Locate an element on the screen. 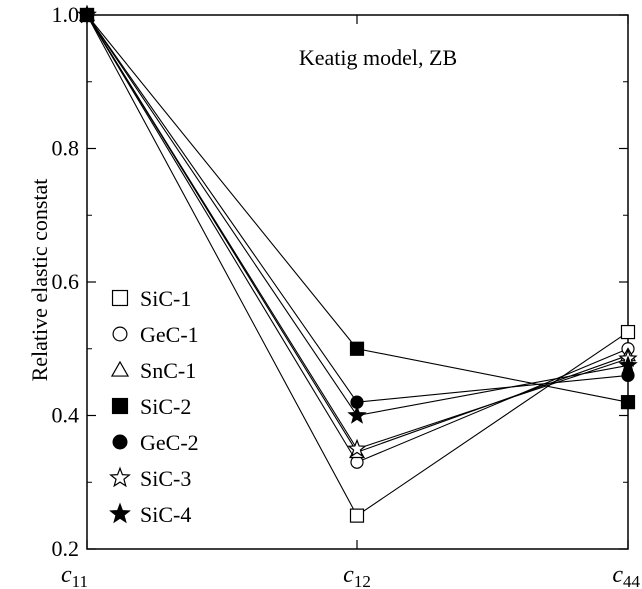  legend-label: GeC-2 is located at coordinates (169, 442).